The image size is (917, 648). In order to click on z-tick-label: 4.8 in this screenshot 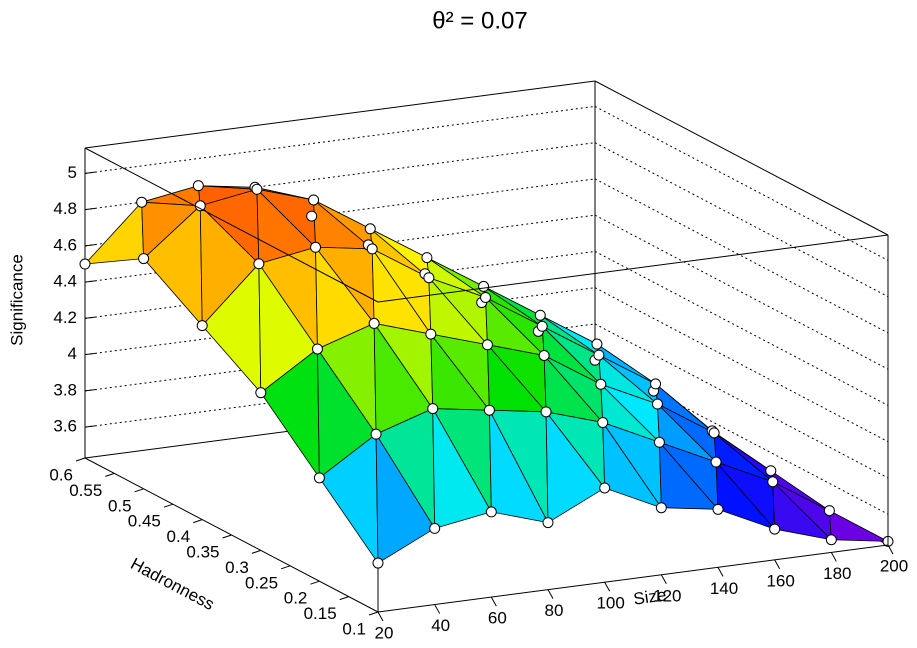, I will do `click(65, 208)`.